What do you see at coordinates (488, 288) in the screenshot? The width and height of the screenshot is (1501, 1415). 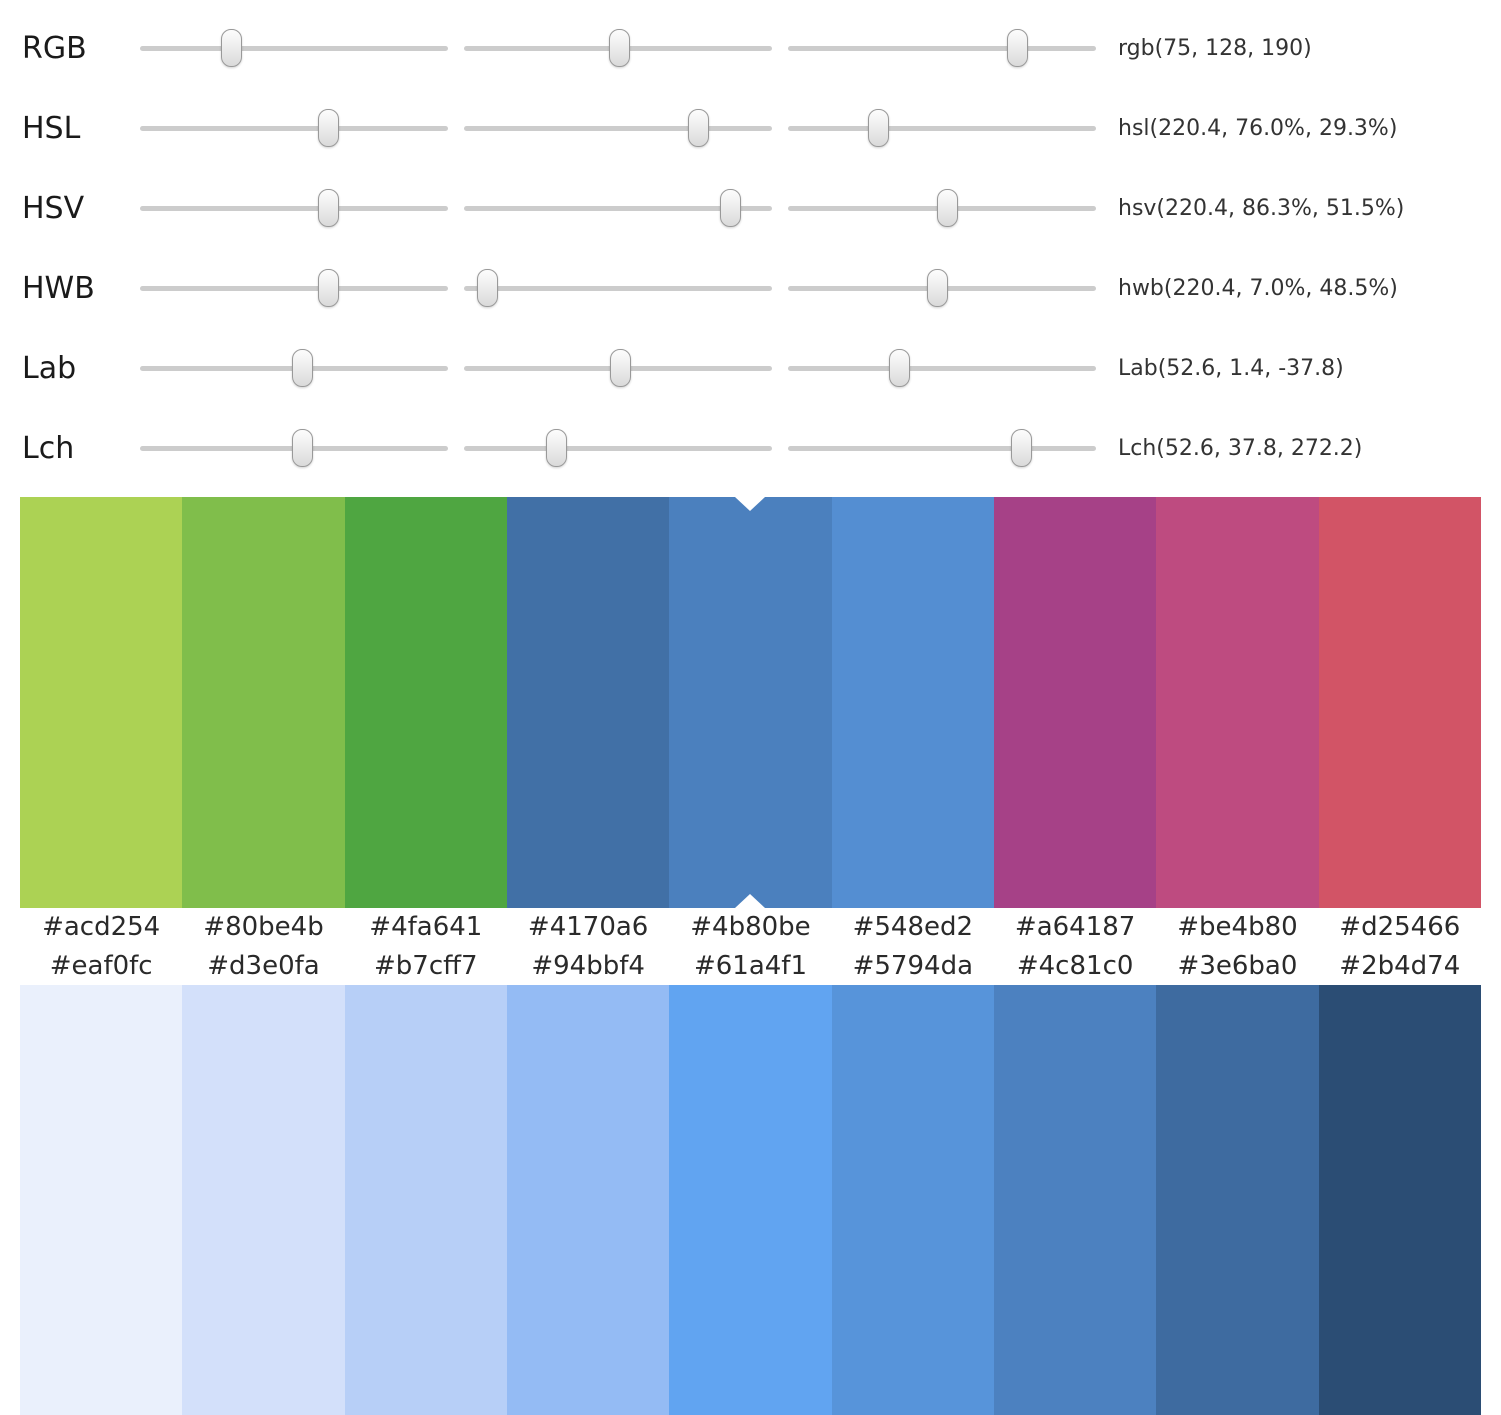 I see `hwb-w-slider-handle` at bounding box center [488, 288].